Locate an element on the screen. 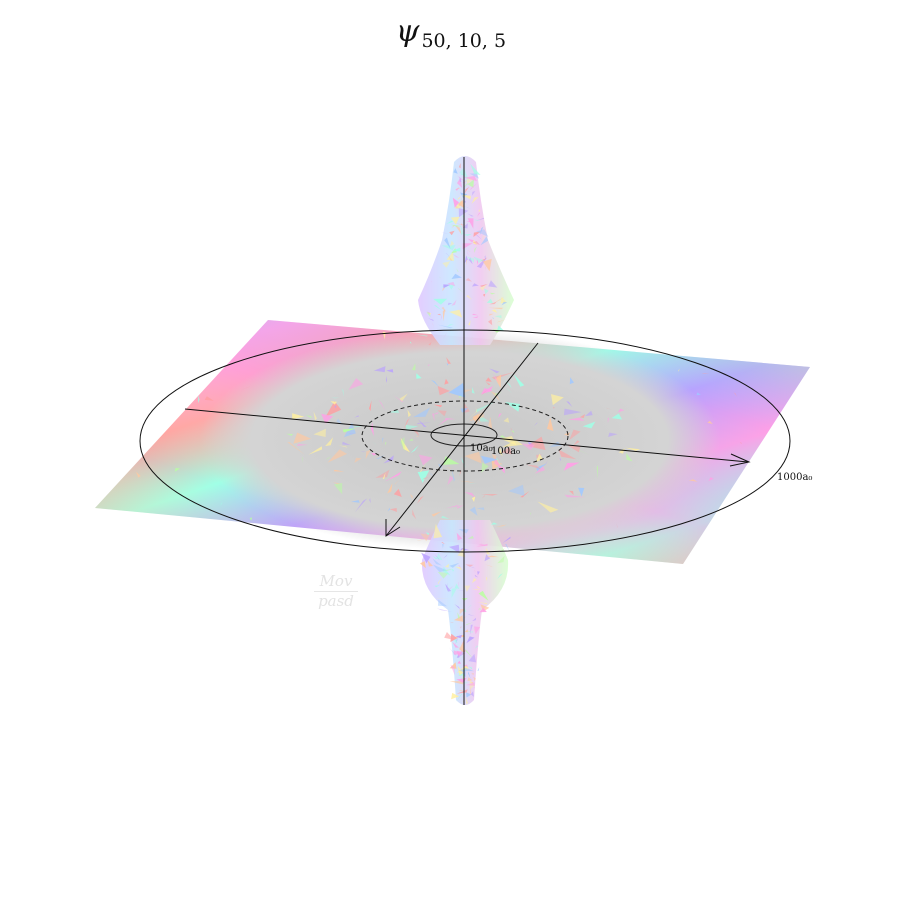  watermark-top: Mov is located at coordinates (336, 581).